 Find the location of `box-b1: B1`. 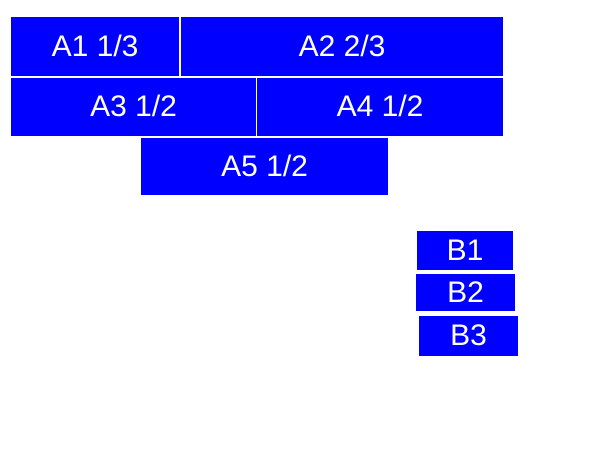

box-b1: B1 is located at coordinates (465, 250).